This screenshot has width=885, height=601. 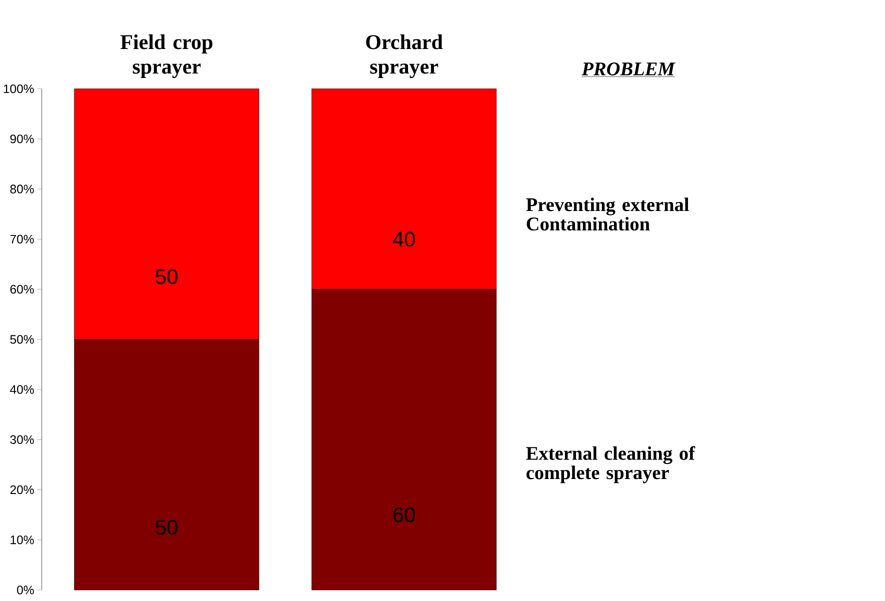 What do you see at coordinates (22, 389) in the screenshot?
I see `y-tick-label: 40%` at bounding box center [22, 389].